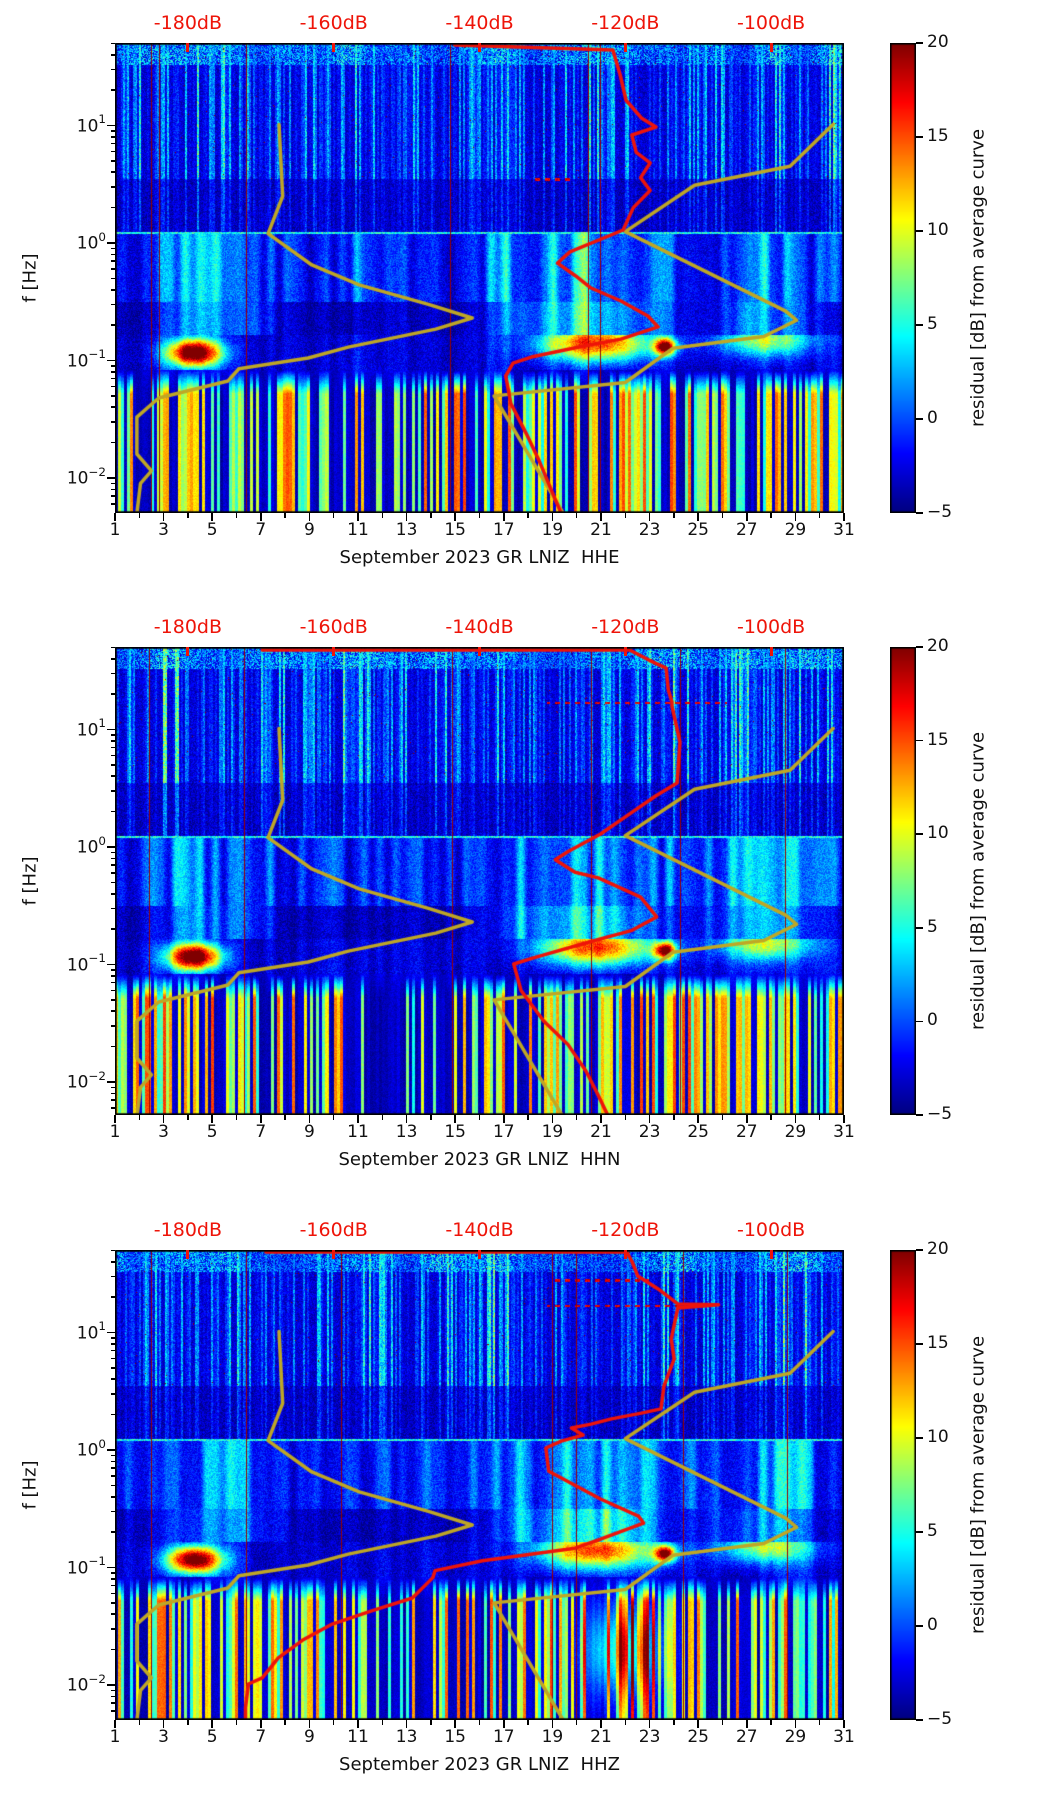 The width and height of the screenshot is (1052, 1806). What do you see at coordinates (261, 530) in the screenshot?
I see `x-tick-label: 7` at bounding box center [261, 530].